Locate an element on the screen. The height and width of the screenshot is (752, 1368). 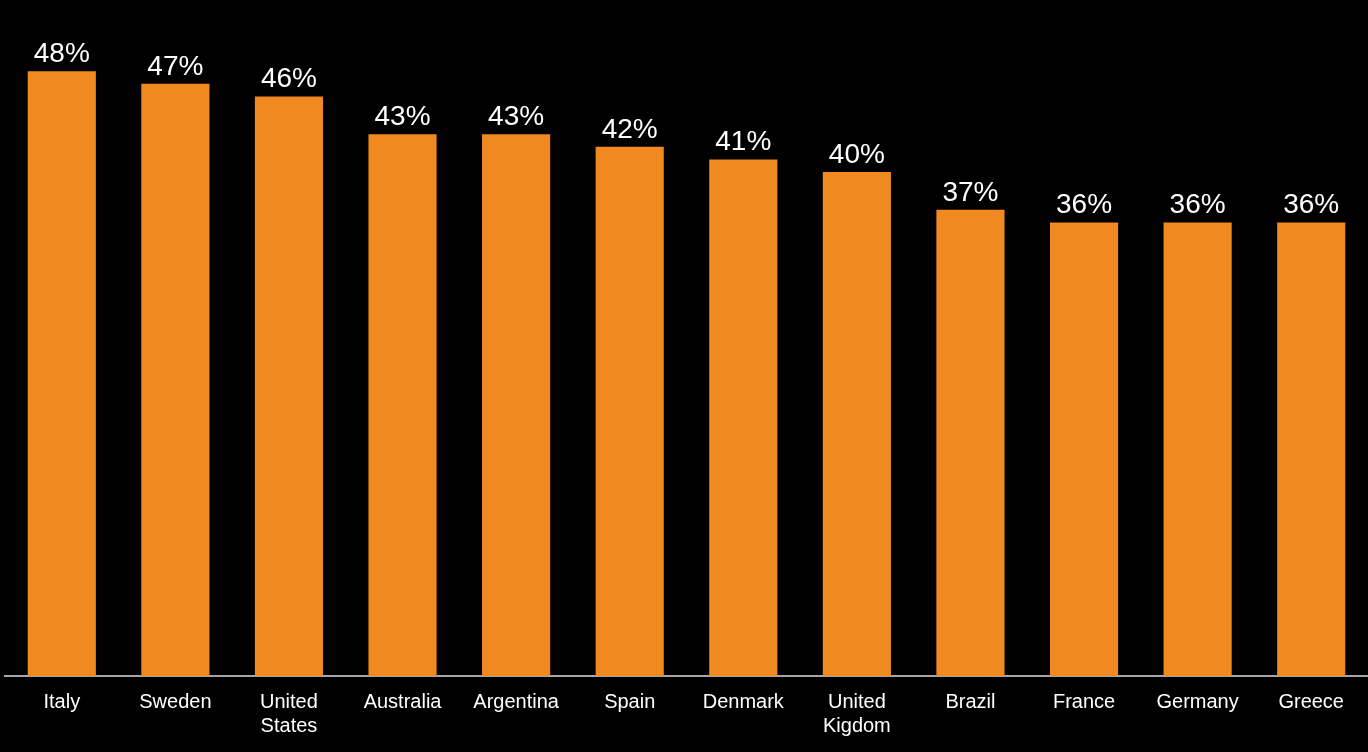
data-label: 48% is located at coordinates (61, 52).